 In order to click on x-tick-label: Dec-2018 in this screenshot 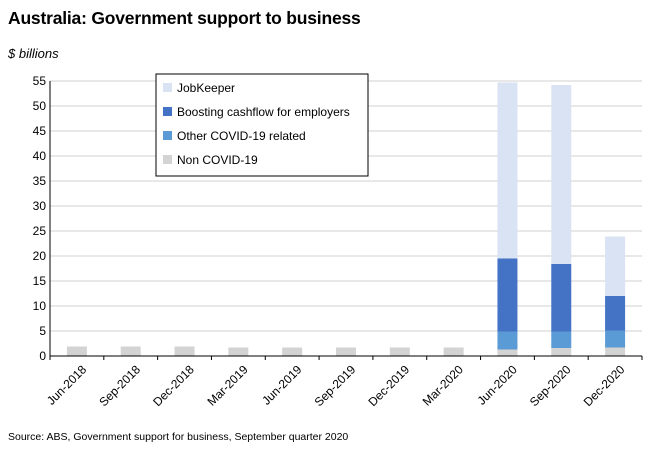, I will do `click(173, 385)`.